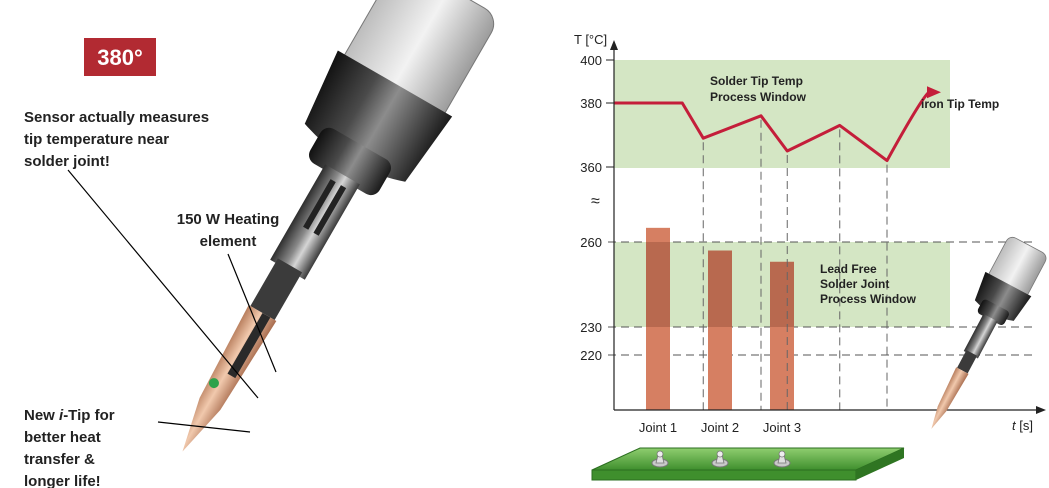  I want to click on tip-window-label-2: Process Window, so click(758, 97).